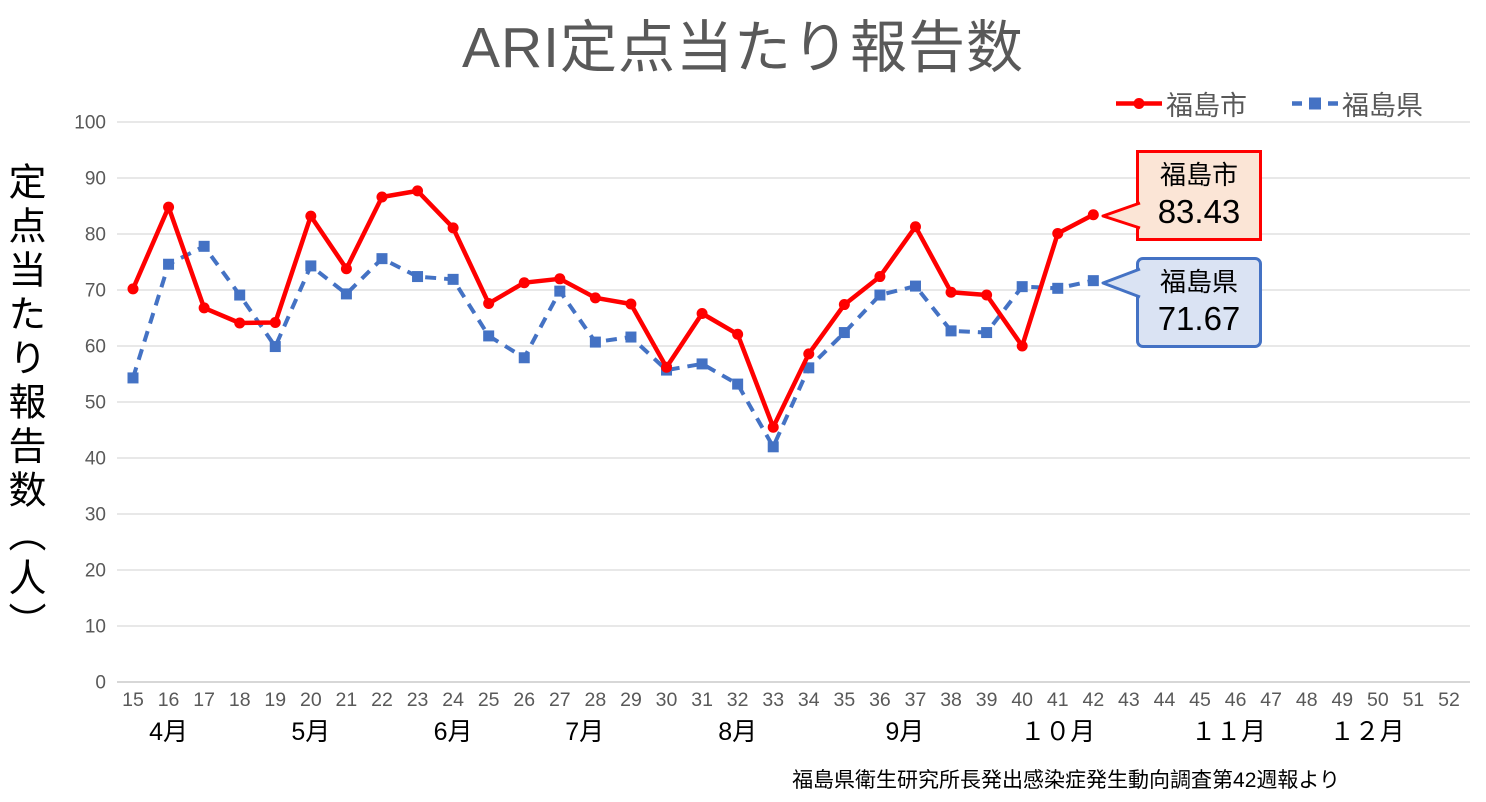 The width and height of the screenshot is (1486, 802). Describe the element at coordinates (1367, 732) in the screenshot. I see `month-label: １２月` at that location.